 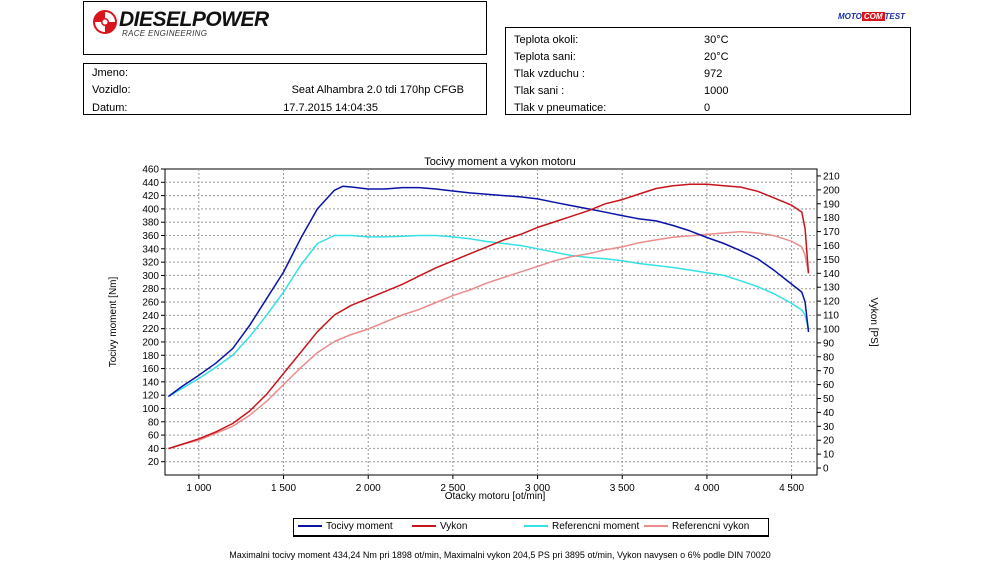 I want to click on right-tick-label: 160, so click(x=831, y=246).